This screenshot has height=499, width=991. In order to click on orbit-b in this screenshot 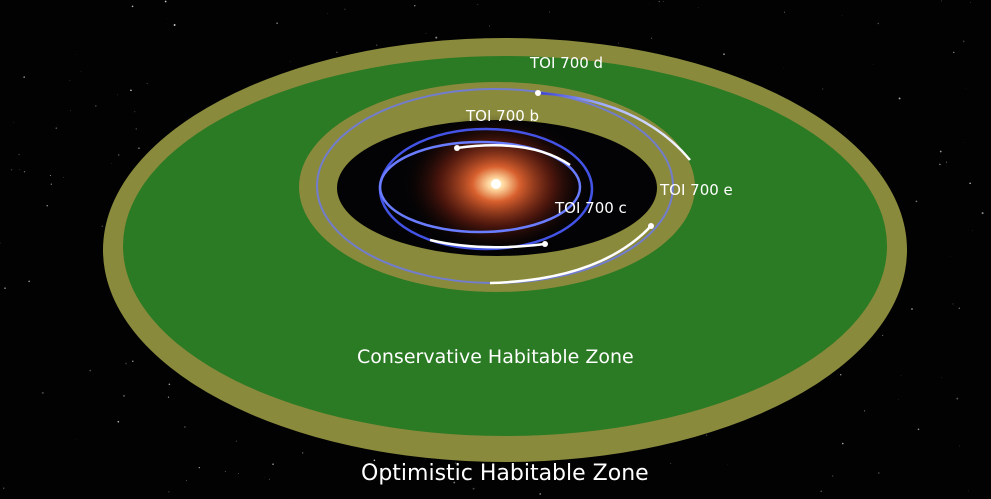, I will do `click(480, 187)`.